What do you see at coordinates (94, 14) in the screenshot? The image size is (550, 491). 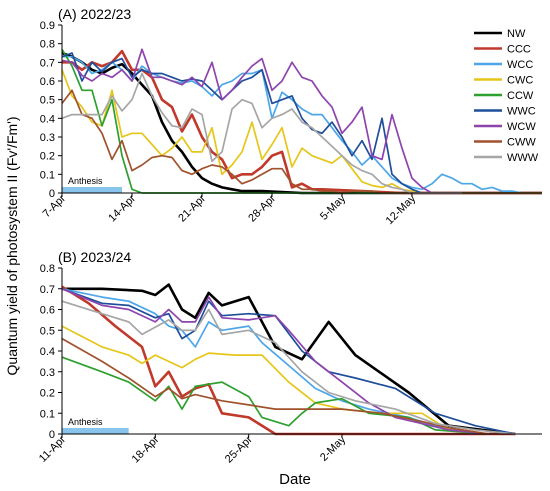 I see `panel-title: (A) 2022/23` at bounding box center [94, 14].